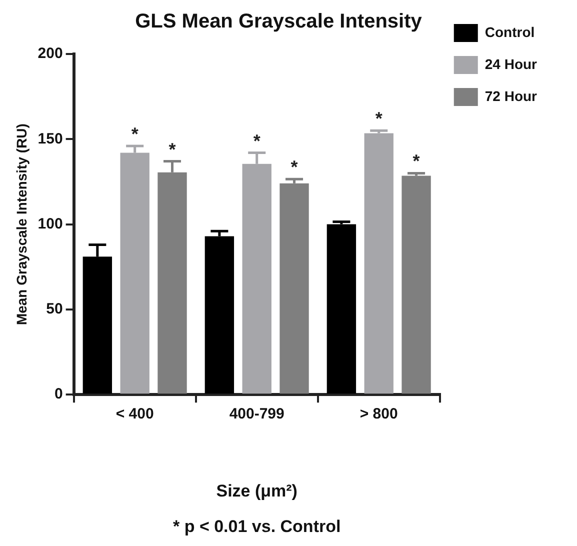  Describe the element at coordinates (50, 223) in the screenshot. I see `y-tick-label: 100` at that location.